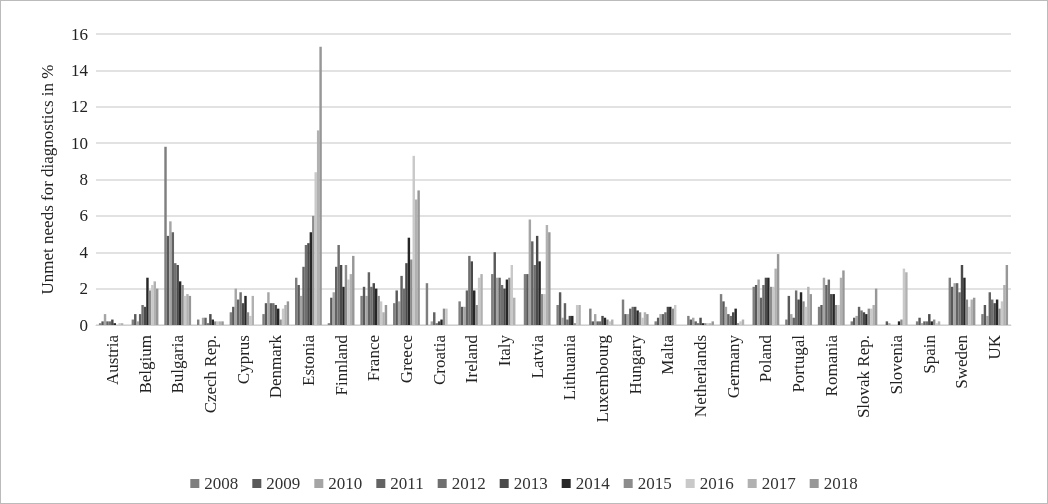 This screenshot has width=1048, height=504. I want to click on x-tick-label: Estonia, so click(308, 360).